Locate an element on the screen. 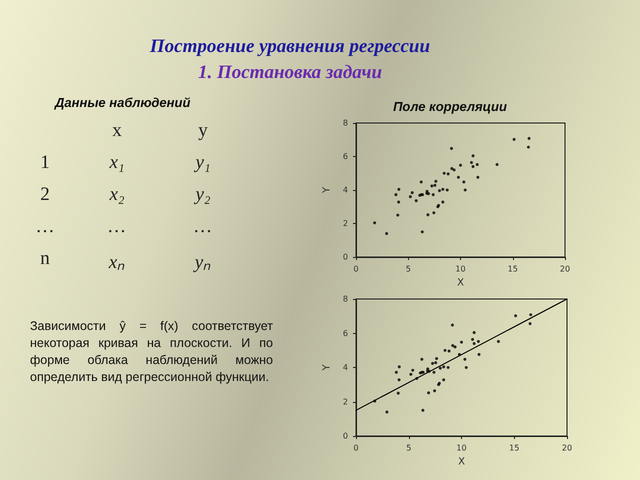 This screenshot has width=640, height=480. text: y₁ is located at coordinates (202, 163).